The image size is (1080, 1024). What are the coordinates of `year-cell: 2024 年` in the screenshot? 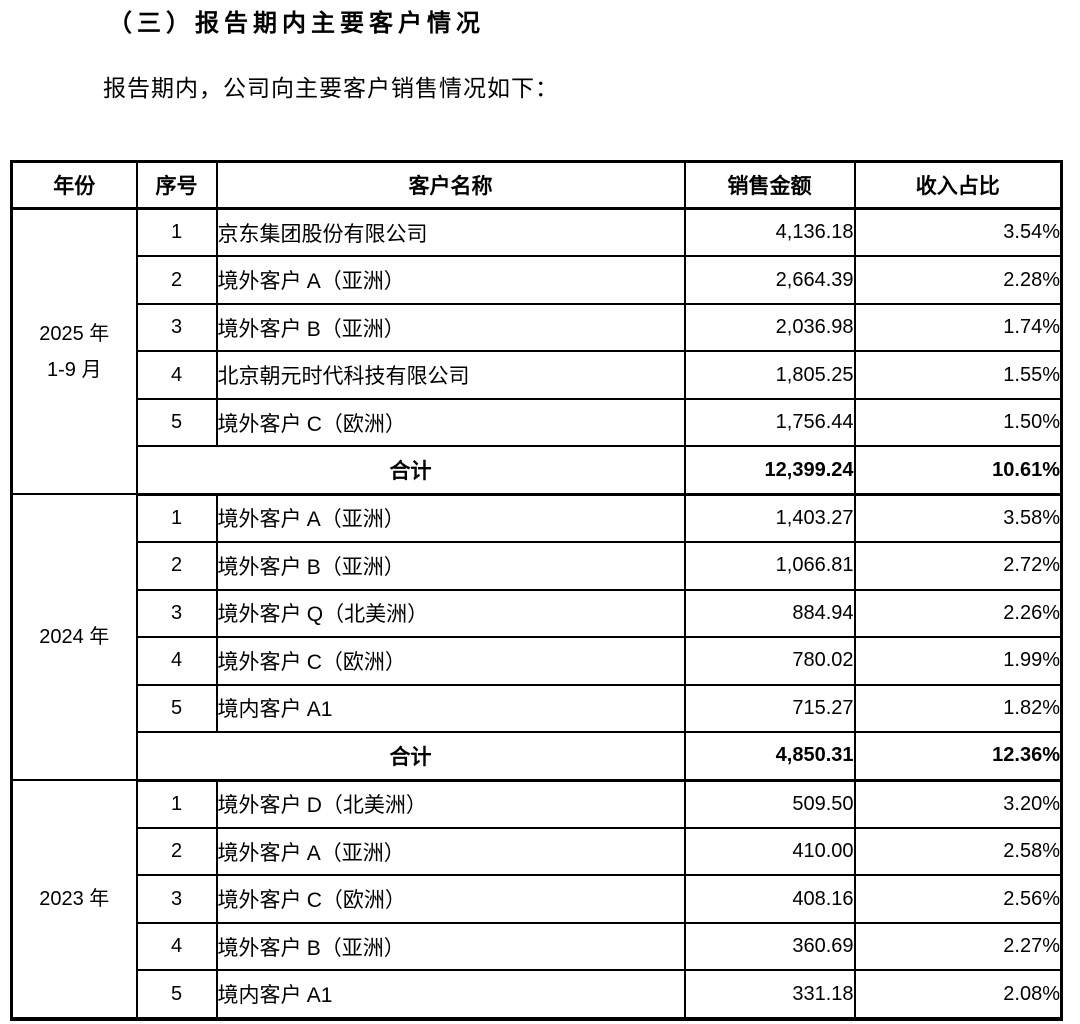 It's located at (74, 637).